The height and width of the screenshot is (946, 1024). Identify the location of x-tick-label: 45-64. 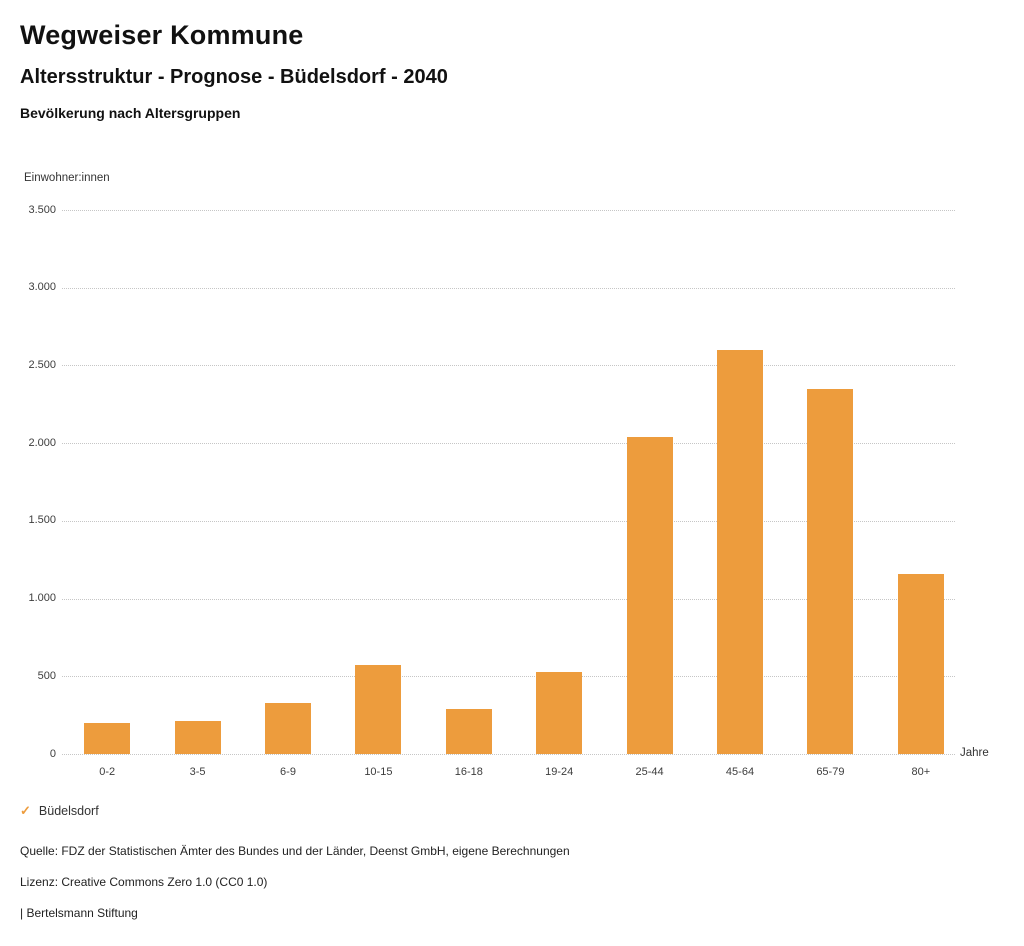
(740, 772).